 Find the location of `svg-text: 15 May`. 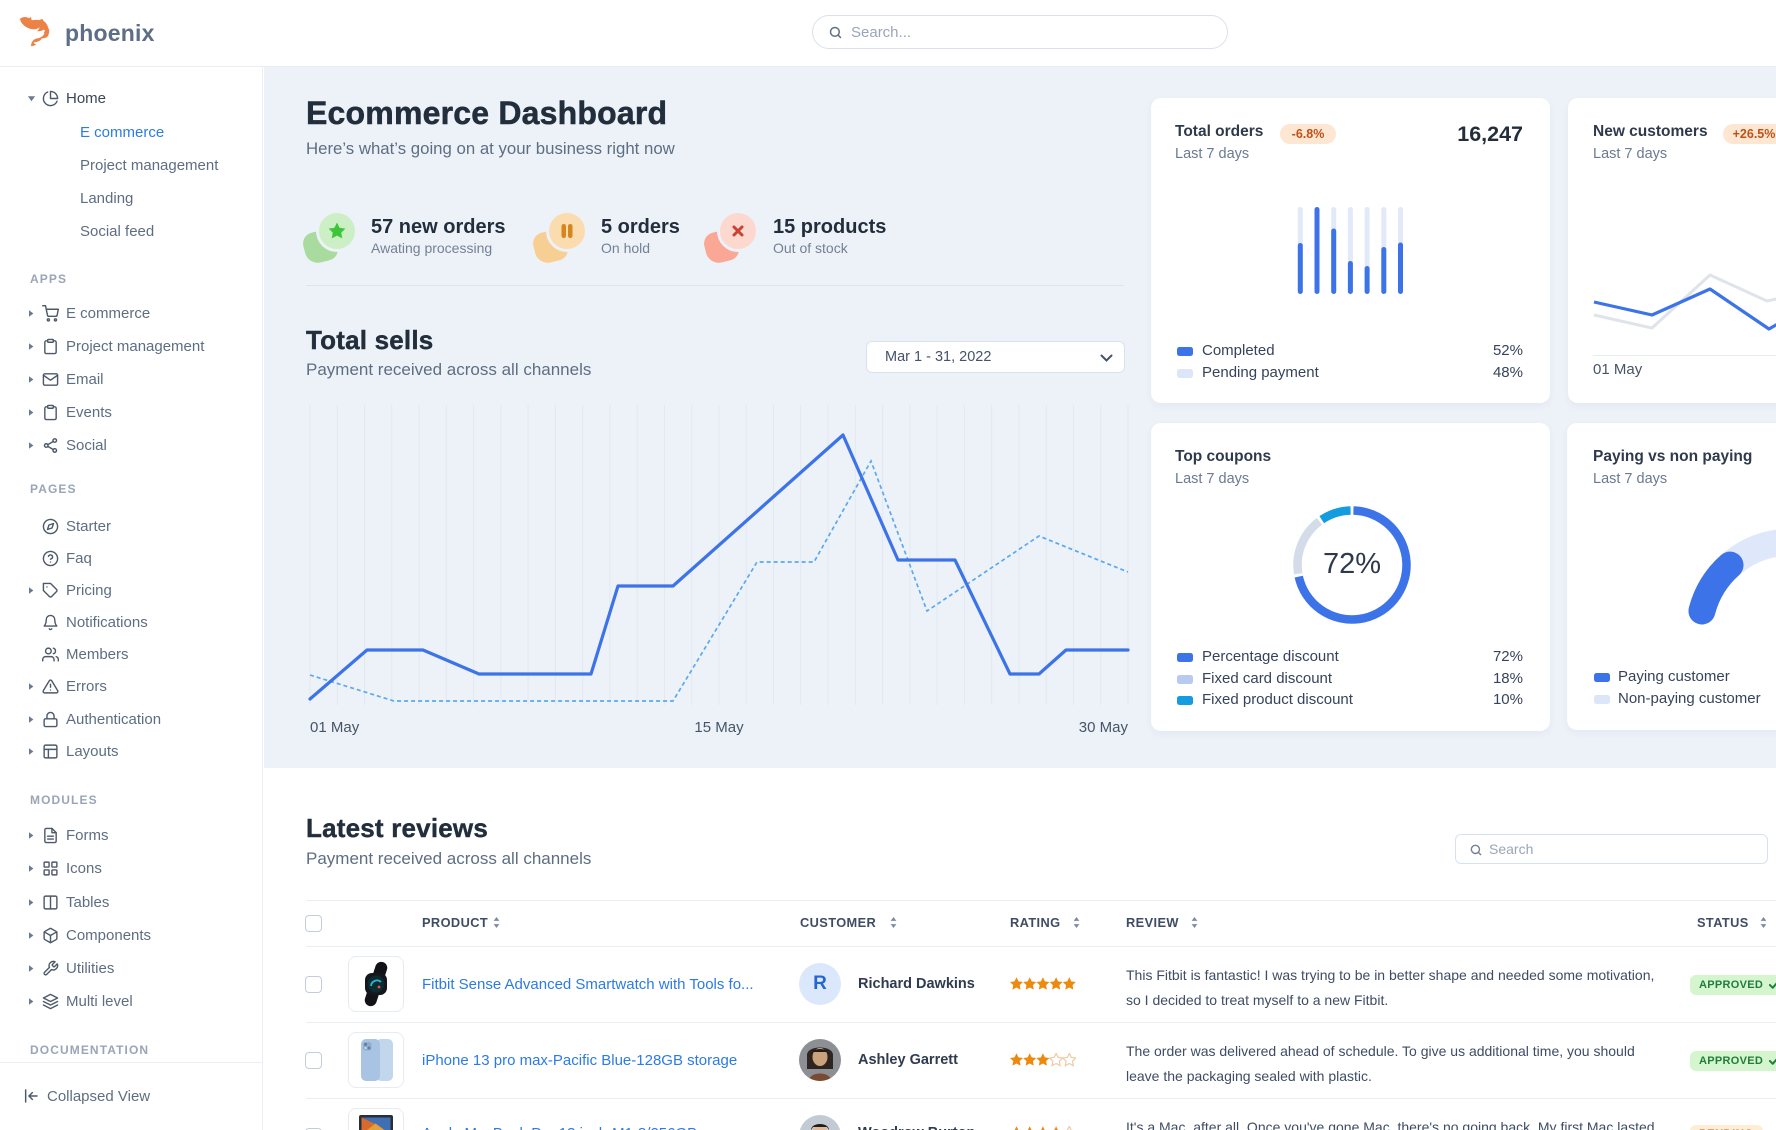

svg-text: 15 May is located at coordinates (719, 727).